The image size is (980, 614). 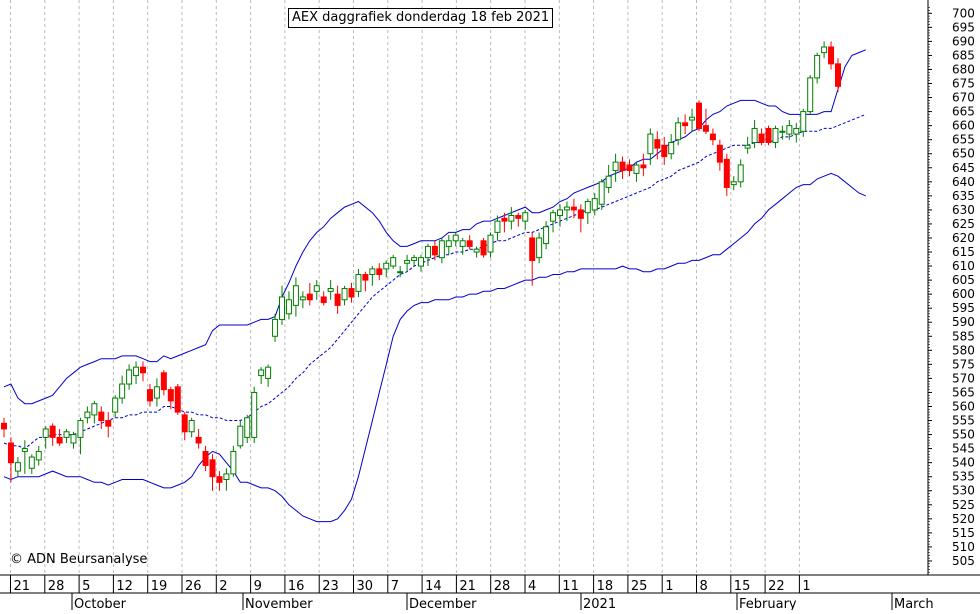 I want to click on x-tick-label: 19, so click(x=159, y=586).